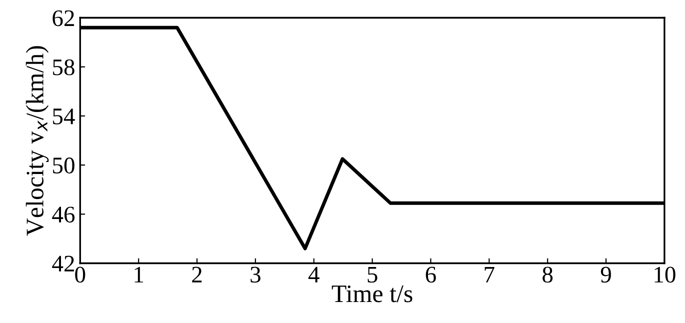 Image resolution: width=685 pixels, height=323 pixels. Describe the element at coordinates (63, 214) in the screenshot. I see `y-tick-label: 46` at that location.